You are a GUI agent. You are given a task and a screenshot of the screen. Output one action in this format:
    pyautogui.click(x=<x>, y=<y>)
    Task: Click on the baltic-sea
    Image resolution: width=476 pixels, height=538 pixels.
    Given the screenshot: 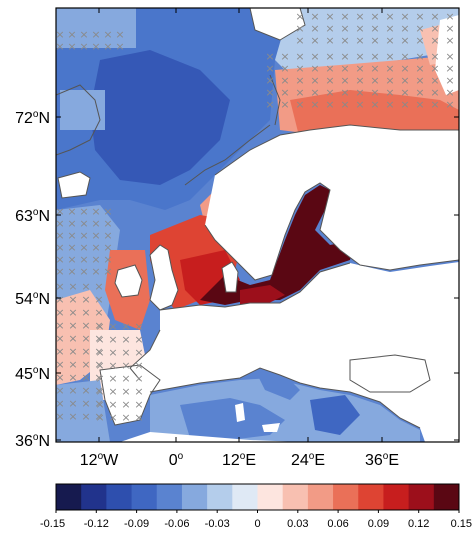 What is the action you would take?
    pyautogui.click(x=277, y=245)
    